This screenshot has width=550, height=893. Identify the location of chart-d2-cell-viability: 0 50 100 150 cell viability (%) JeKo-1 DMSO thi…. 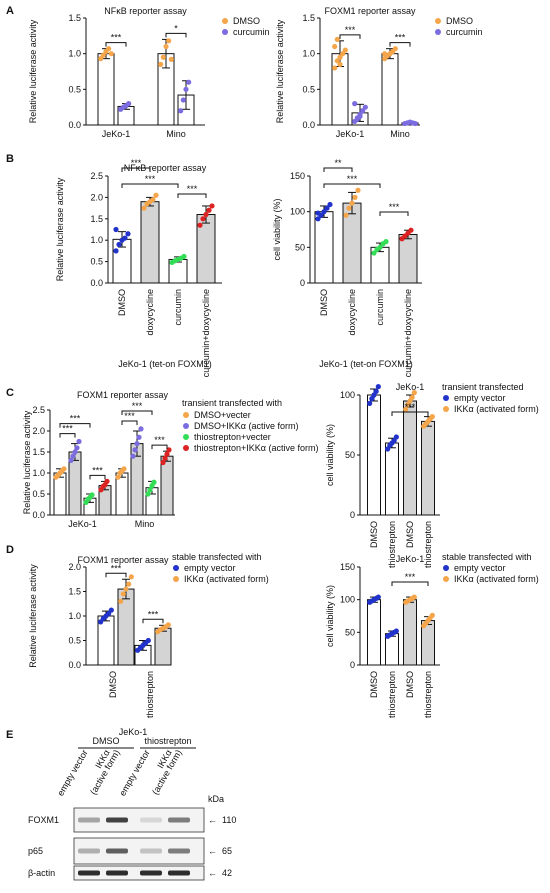
(432, 635).